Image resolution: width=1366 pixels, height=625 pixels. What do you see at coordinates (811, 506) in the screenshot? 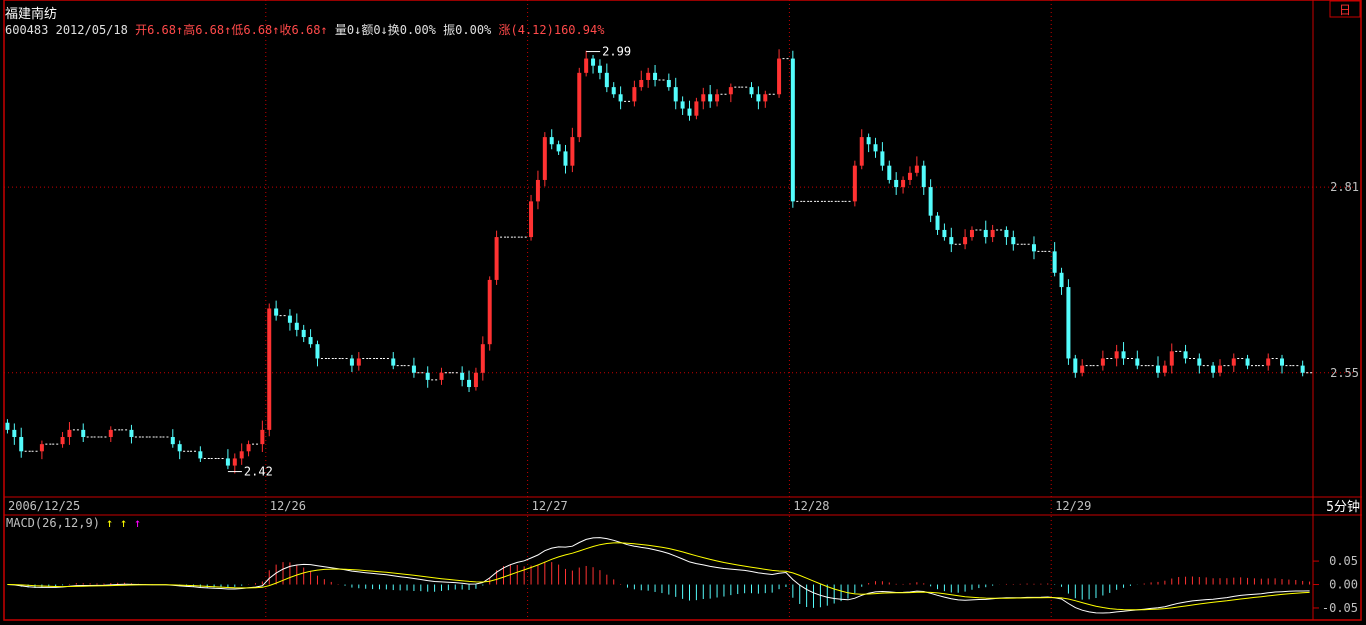
I see `date-tick-label: 12/28` at bounding box center [811, 506].